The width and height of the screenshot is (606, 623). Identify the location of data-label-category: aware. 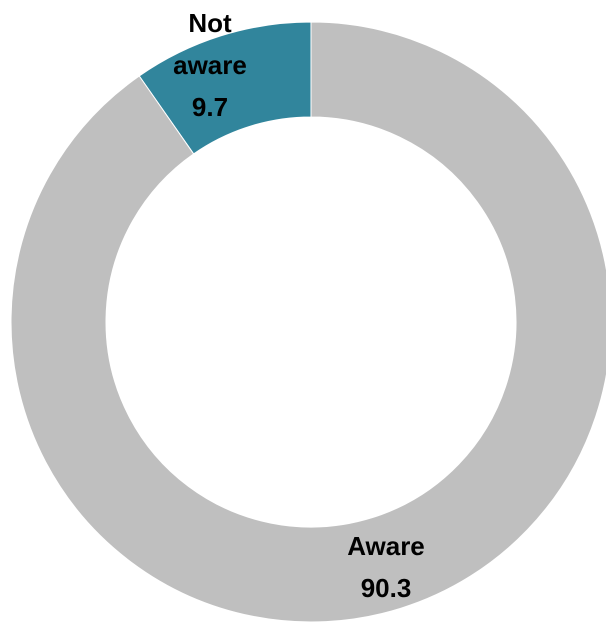
(210, 65).